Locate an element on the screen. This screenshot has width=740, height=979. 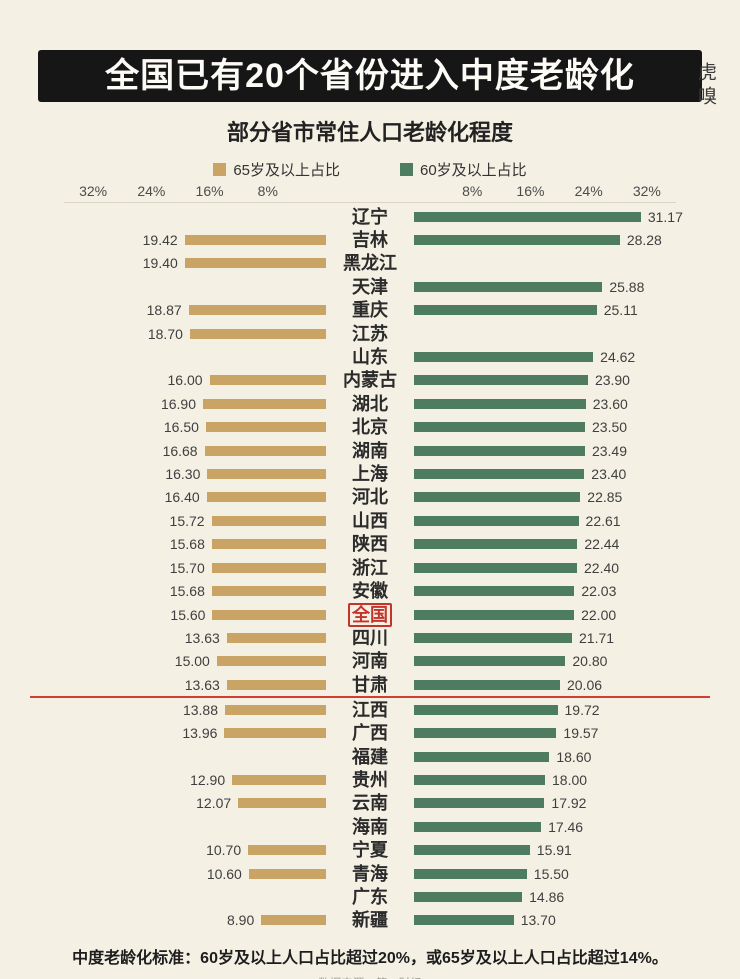
axis-tick: 8% is located at coordinates (472, 191).